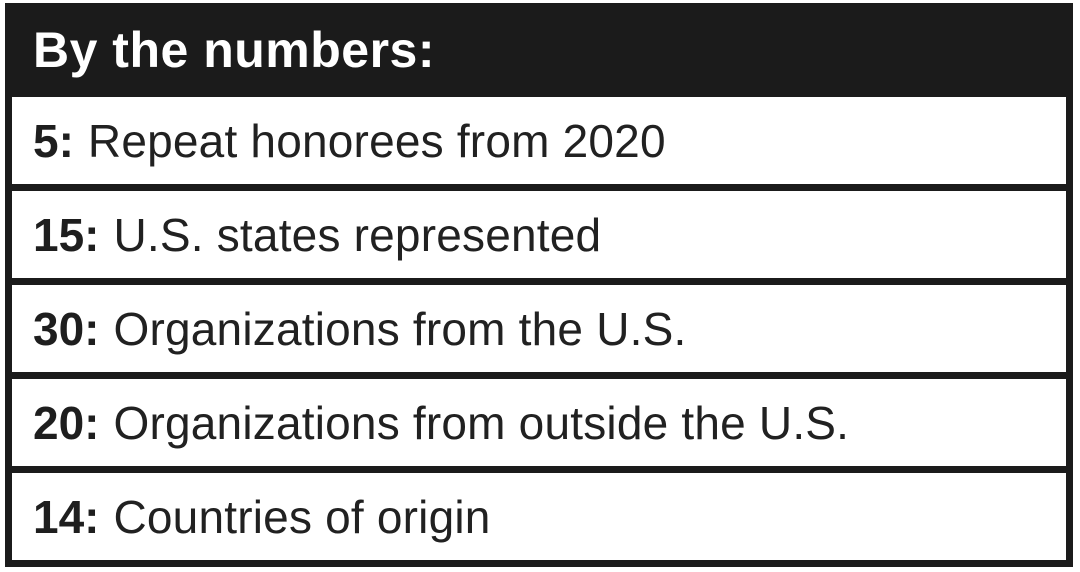 Image resolution: width=1080 pixels, height=572 pixels. I want to click on stat-label: Countries of origin, so click(302, 516).